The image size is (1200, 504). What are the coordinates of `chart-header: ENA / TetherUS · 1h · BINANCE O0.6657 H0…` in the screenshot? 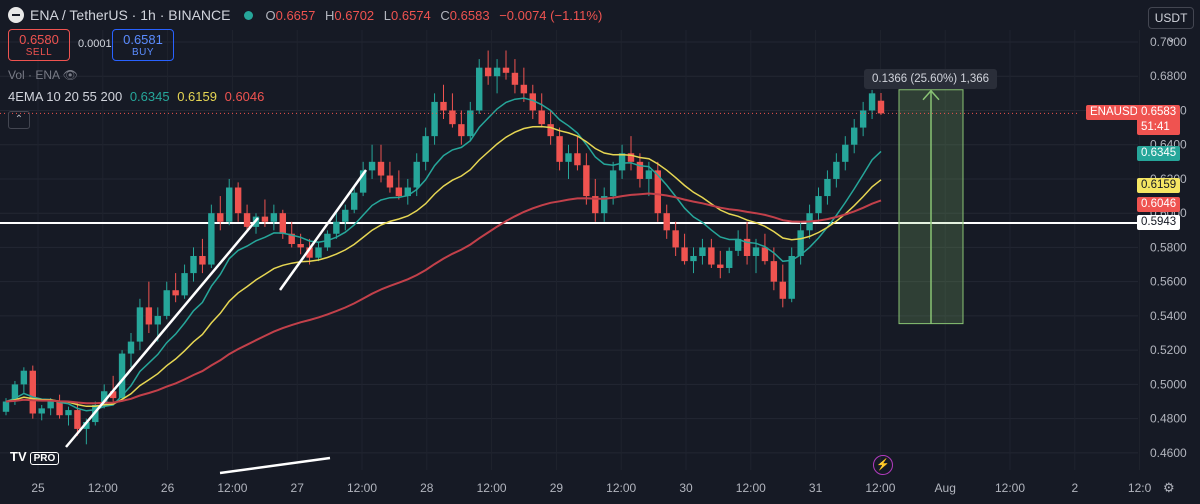 It's located at (308, 15).